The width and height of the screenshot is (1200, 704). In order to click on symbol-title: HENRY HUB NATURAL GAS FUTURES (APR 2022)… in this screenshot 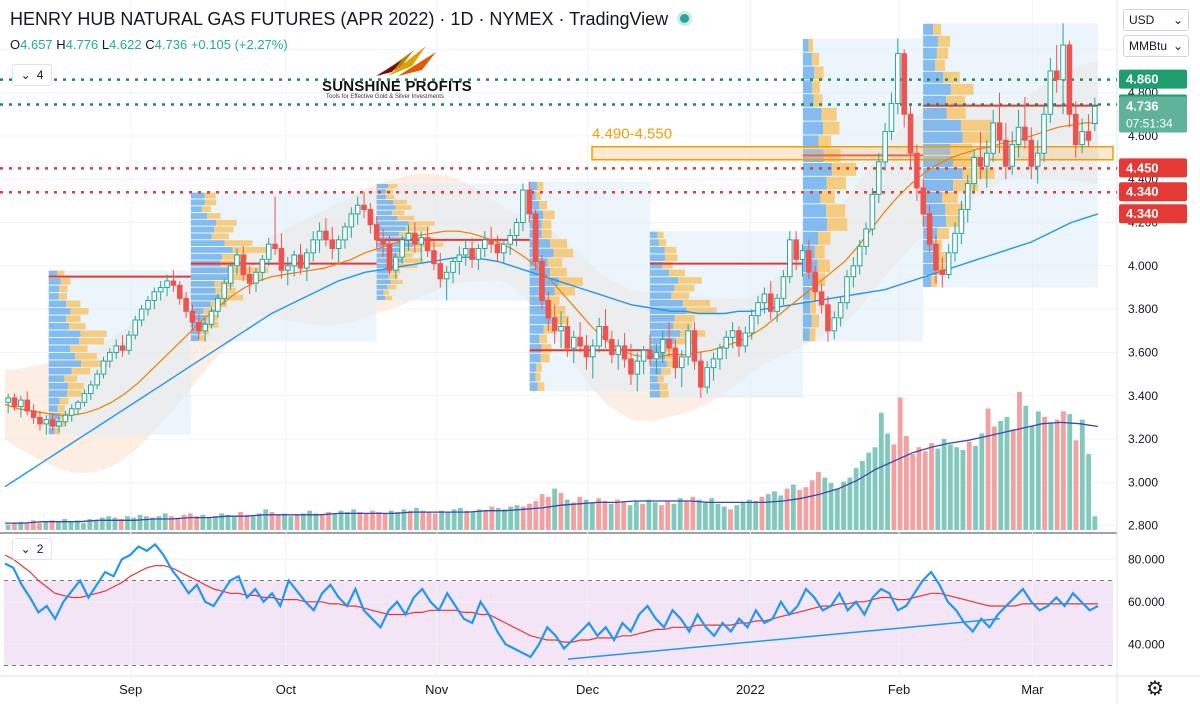, I will do `click(350, 19)`.